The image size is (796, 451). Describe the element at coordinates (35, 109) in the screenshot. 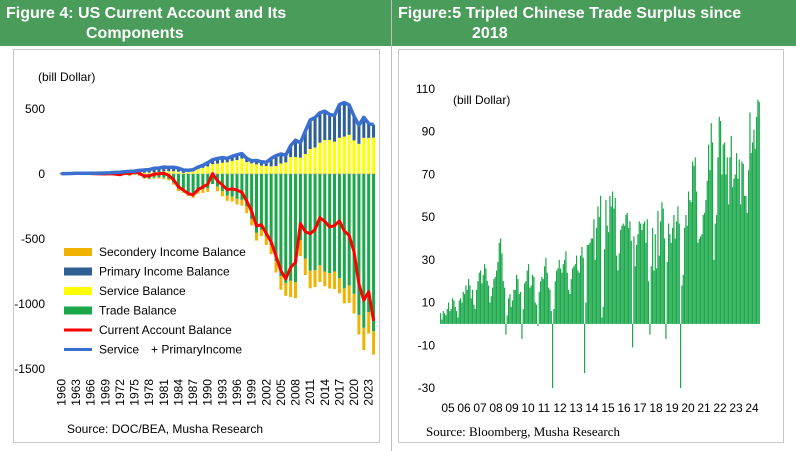

I see `y-tick-label: 500` at that location.